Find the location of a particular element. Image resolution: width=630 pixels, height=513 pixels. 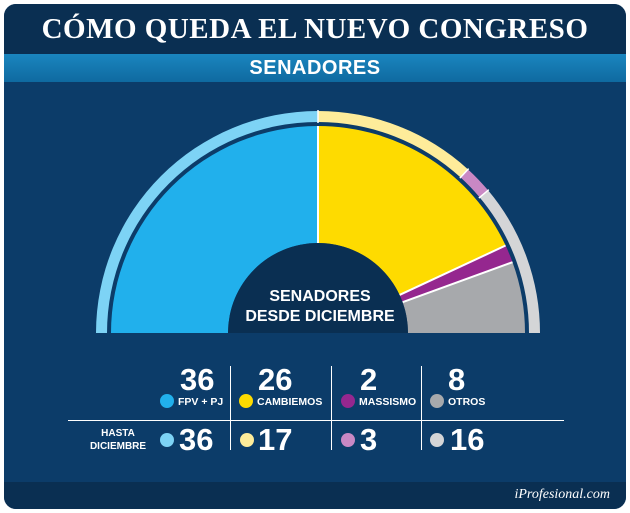

center-hub is located at coordinates (318, 288).